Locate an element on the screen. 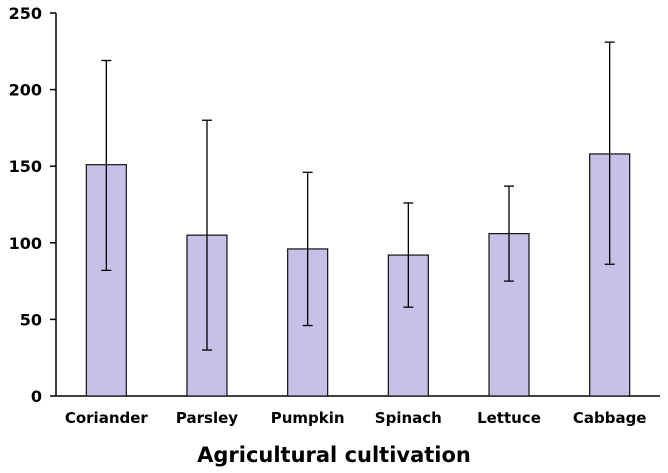  bar is located at coordinates (408, 325).